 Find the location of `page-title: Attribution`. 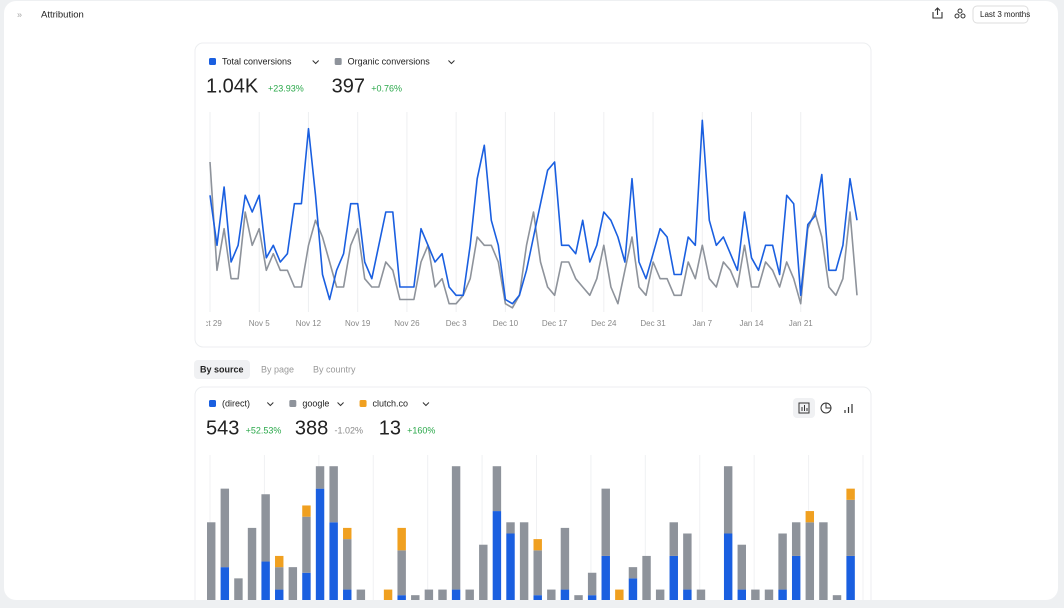

page-title: Attribution is located at coordinates (62, 15).